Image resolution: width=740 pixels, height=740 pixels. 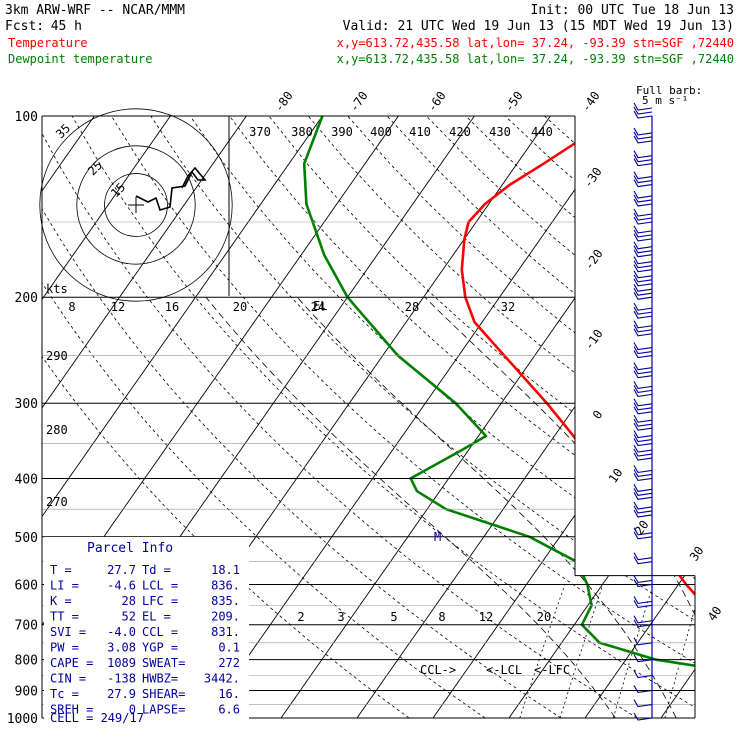 I want to click on theta-label-290: 290, so click(x=57, y=356).